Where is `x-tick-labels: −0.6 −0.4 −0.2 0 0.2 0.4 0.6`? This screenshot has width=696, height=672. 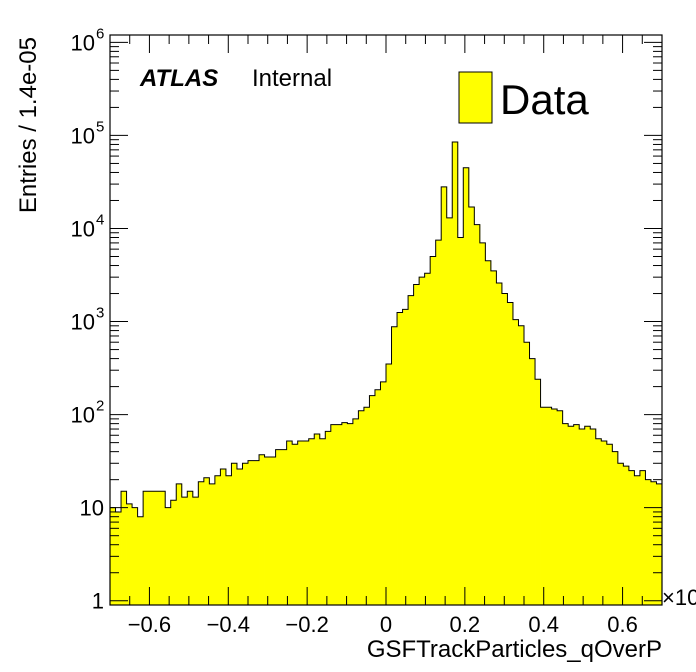
x-tick-labels: −0.6 −0.4 −0.2 0 0.2 0.4 0.6 is located at coordinates (383, 624).